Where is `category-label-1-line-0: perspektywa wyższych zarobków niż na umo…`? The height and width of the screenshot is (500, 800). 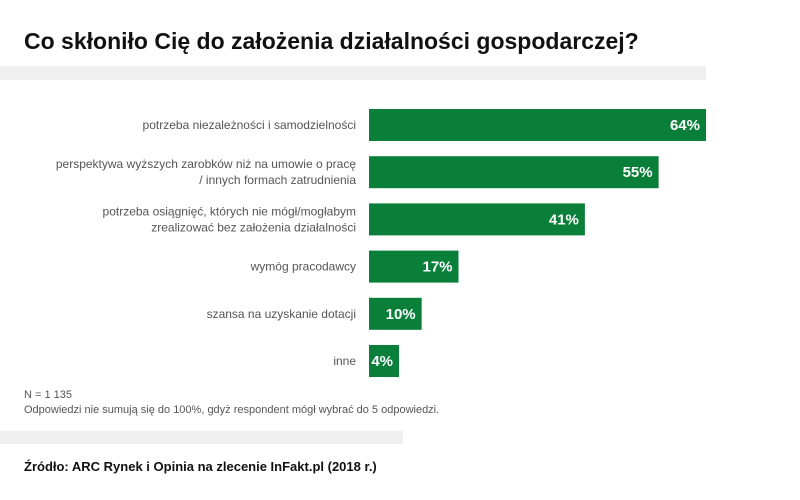
category-label-1-line-0: perspektywa wyższych zarobków niż na umo… is located at coordinates (206, 164).